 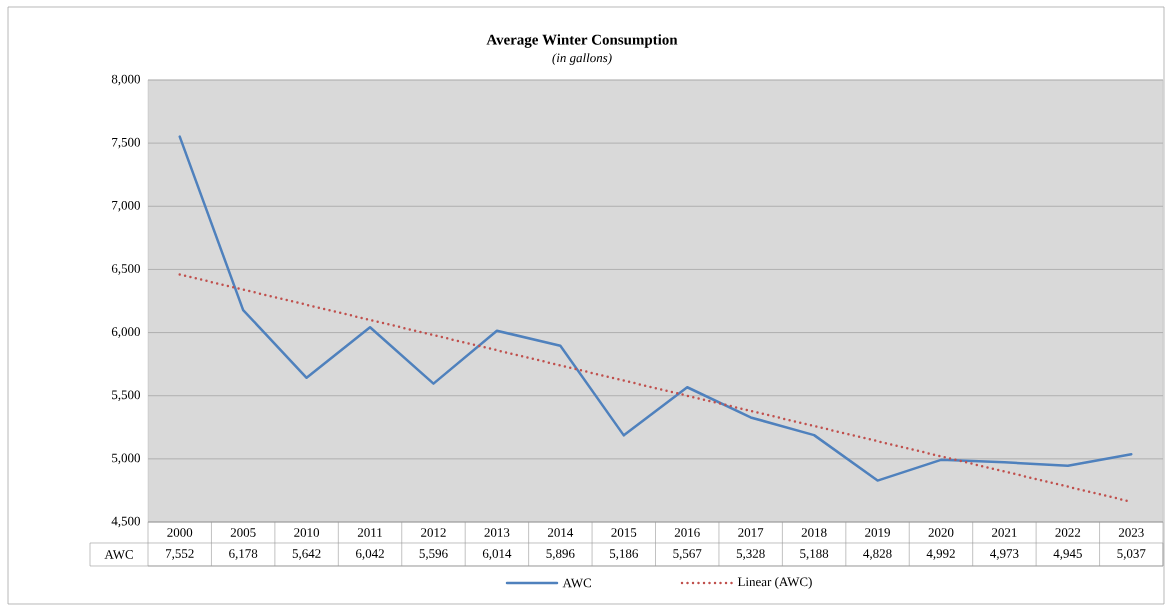 What do you see at coordinates (243, 554) in the screenshot?
I see `data-label: 6,178` at bounding box center [243, 554].